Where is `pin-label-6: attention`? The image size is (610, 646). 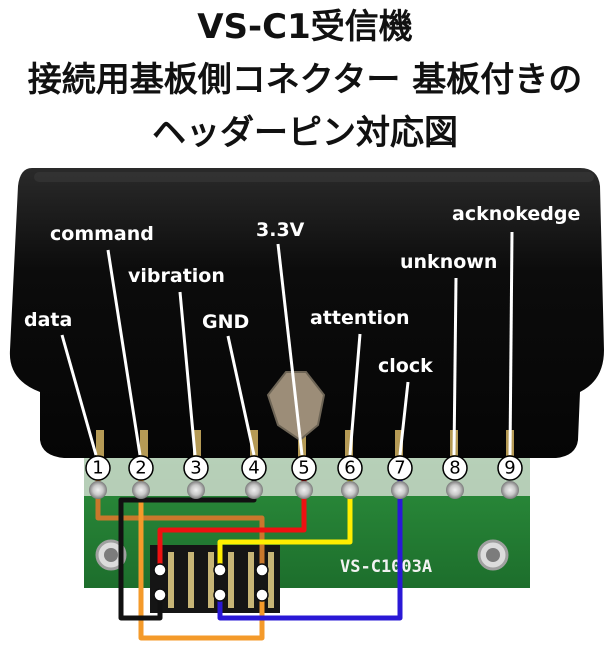
pin-label-6: attention is located at coordinates (360, 318).